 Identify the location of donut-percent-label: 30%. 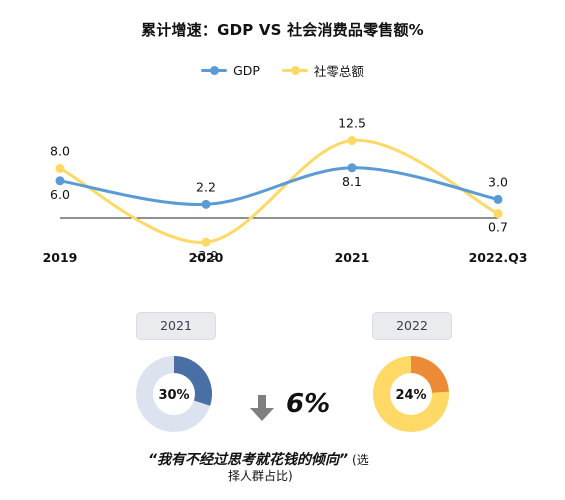
(173, 395).